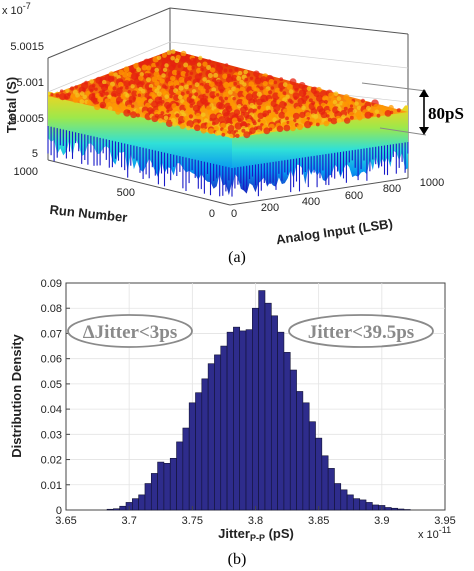 Image resolution: width=474 pixels, height=571 pixels. What do you see at coordinates (434, 533) in the screenshot?
I see `x-exponent: x 10-11` at bounding box center [434, 533].